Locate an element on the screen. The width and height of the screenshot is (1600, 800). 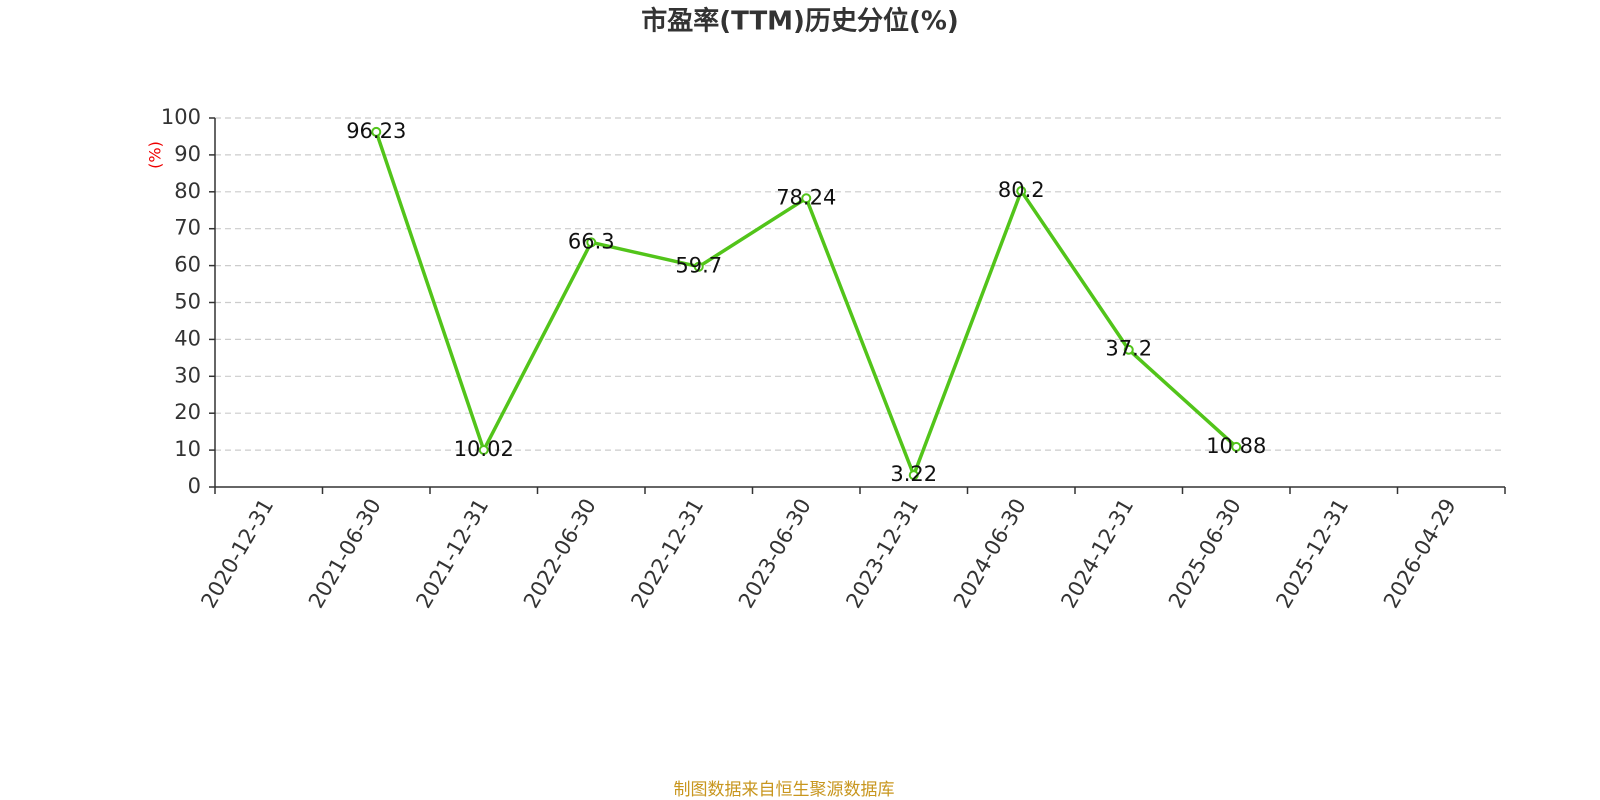
data-label: 59.7 is located at coordinates (698, 266).